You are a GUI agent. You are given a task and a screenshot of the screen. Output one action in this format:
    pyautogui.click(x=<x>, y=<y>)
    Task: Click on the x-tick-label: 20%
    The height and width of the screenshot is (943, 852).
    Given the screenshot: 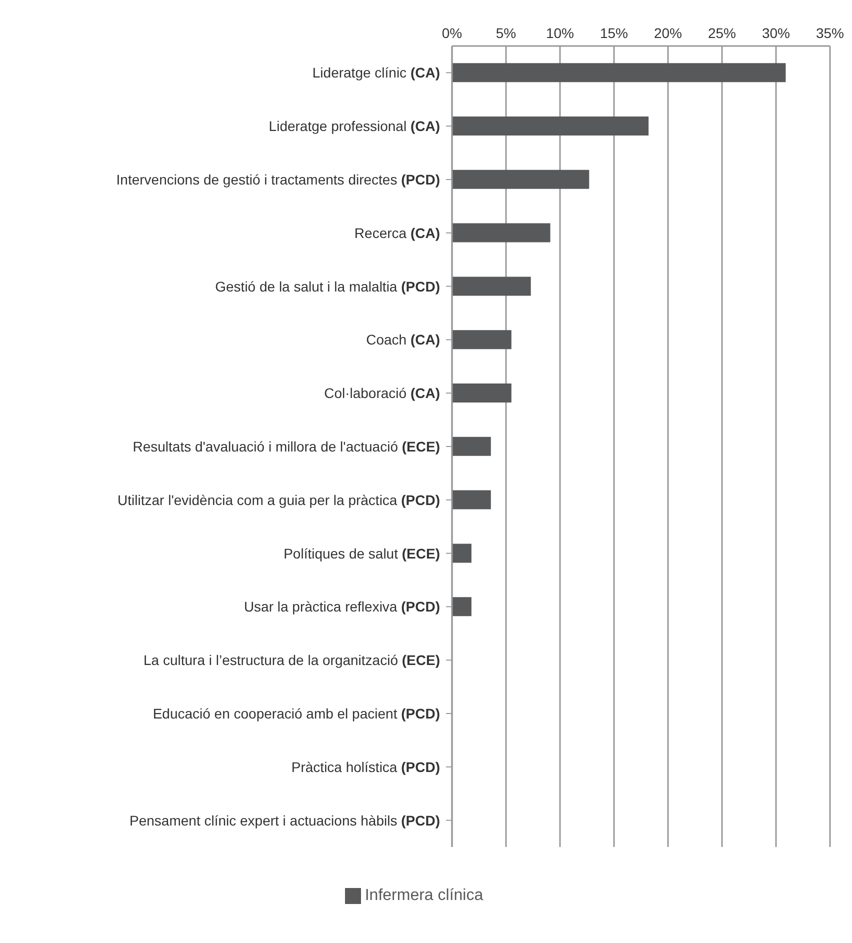 What is the action you would take?
    pyautogui.click(x=668, y=33)
    